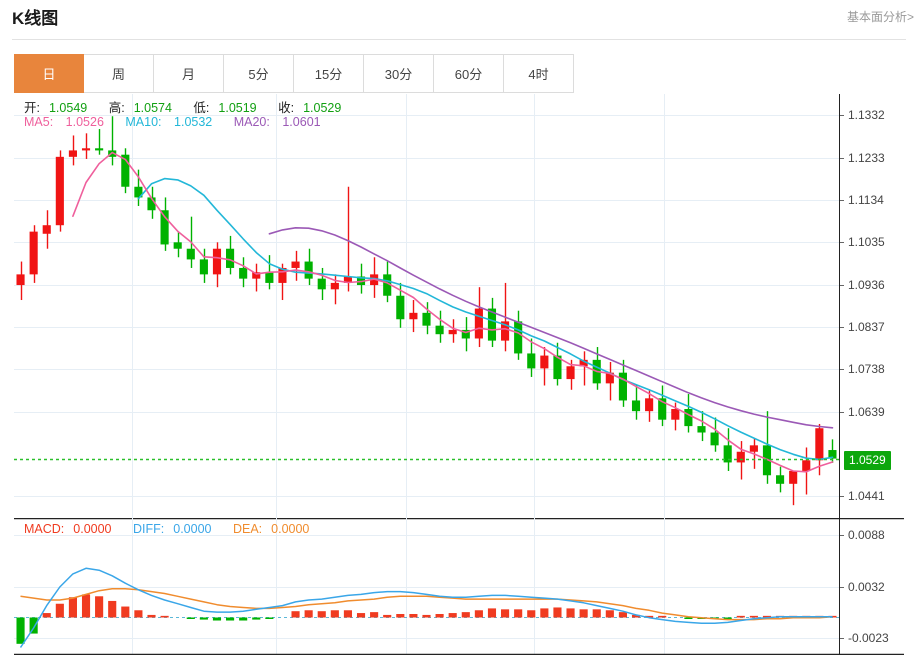  I want to click on timeframe-tab-bar: 日 周 月 5分 15分 30分 60分 4时, so click(294, 73).